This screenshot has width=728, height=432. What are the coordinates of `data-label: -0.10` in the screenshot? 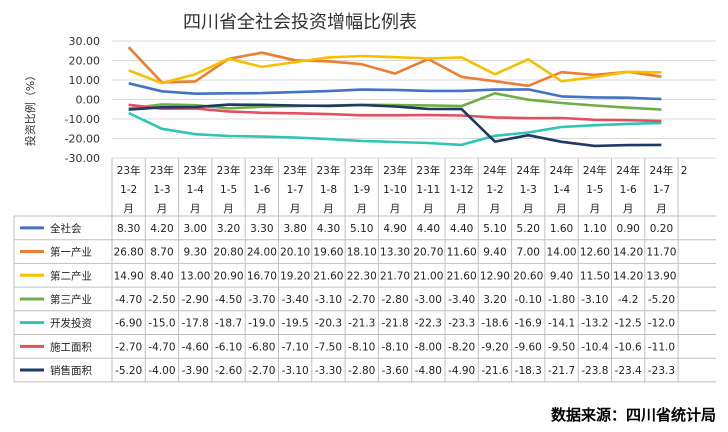 It's located at (528, 300).